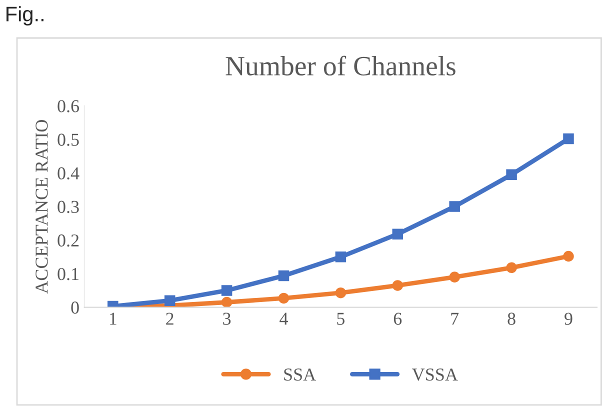 Image resolution: width=603 pixels, height=407 pixels. What do you see at coordinates (113, 318) in the screenshot?
I see `x-tick-label: 1` at bounding box center [113, 318].